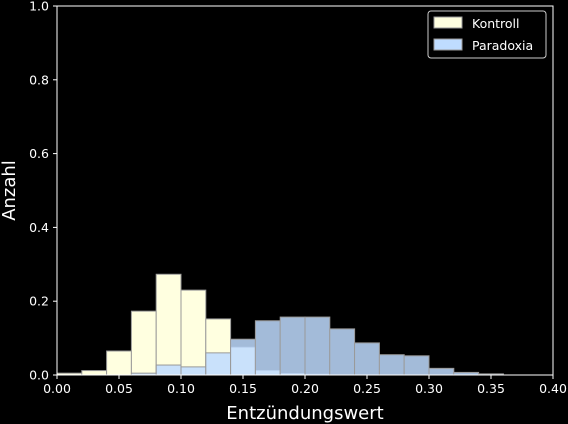 The image size is (568, 424). What do you see at coordinates (487, 34) in the screenshot?
I see `legend: Kontroll Paradoxia` at bounding box center [487, 34].